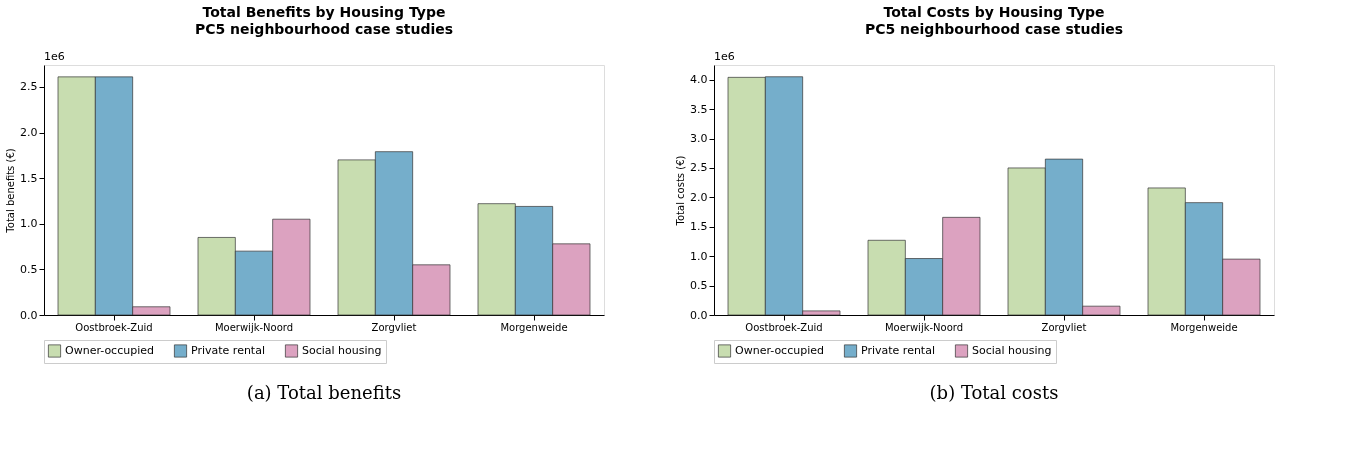 This screenshot has width=1360, height=463. Describe the element at coordinates (11, 191) in the screenshot. I see `y-axis-title: Total benefits (€)` at that location.